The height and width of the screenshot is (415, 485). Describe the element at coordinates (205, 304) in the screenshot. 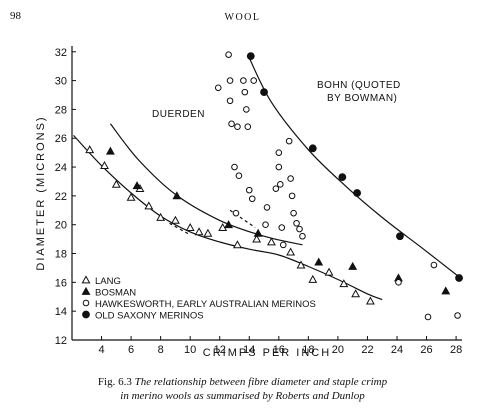

I see `legend-label: HAWKESWORTH, EARLY AUSTRALIAN MERINOS` at that location.